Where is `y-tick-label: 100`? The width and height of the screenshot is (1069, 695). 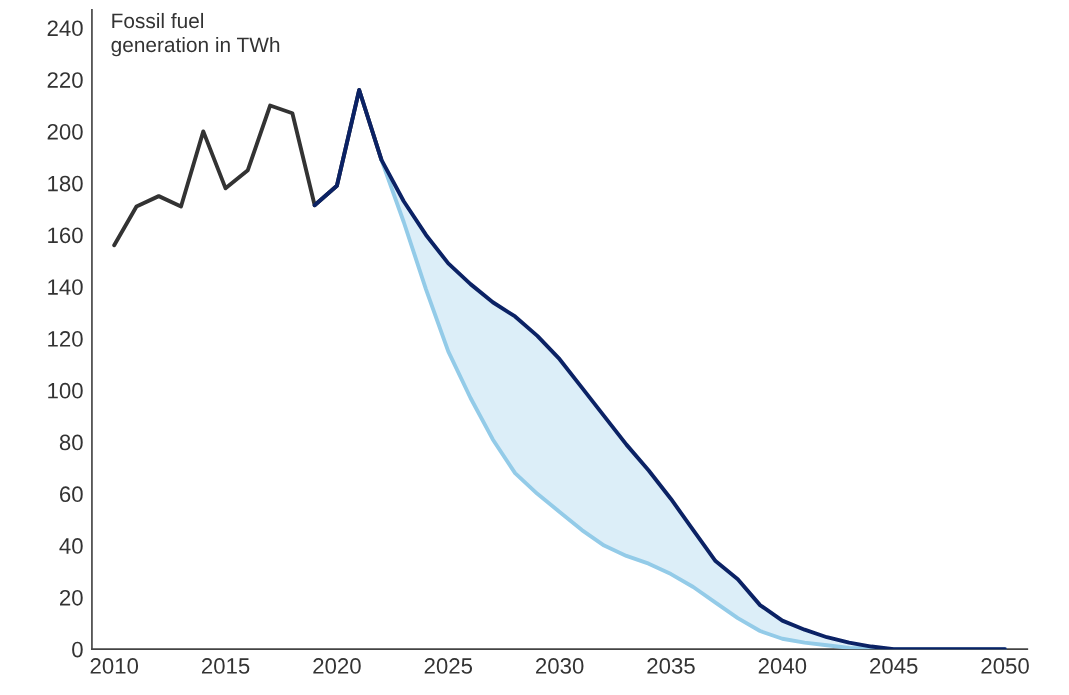
y-tick-label: 100 is located at coordinates (65, 390).